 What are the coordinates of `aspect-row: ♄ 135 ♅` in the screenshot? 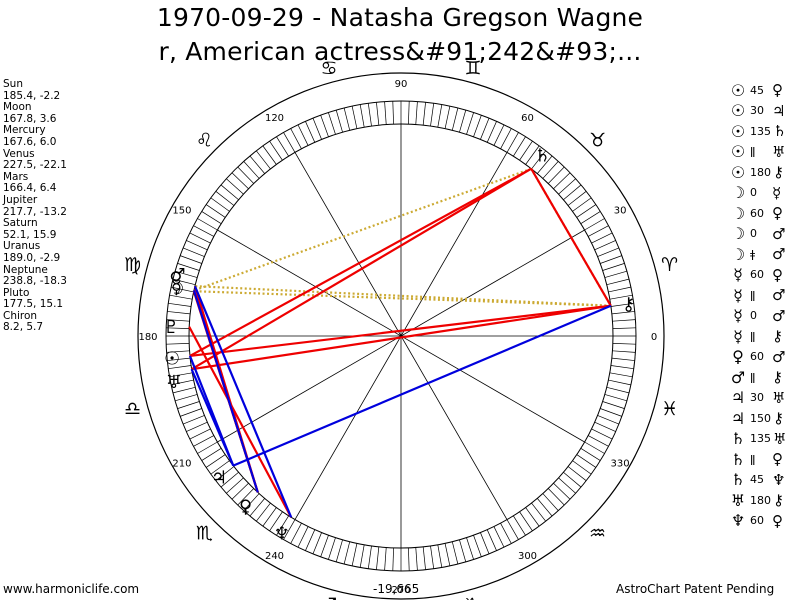 It's located at (757, 439).